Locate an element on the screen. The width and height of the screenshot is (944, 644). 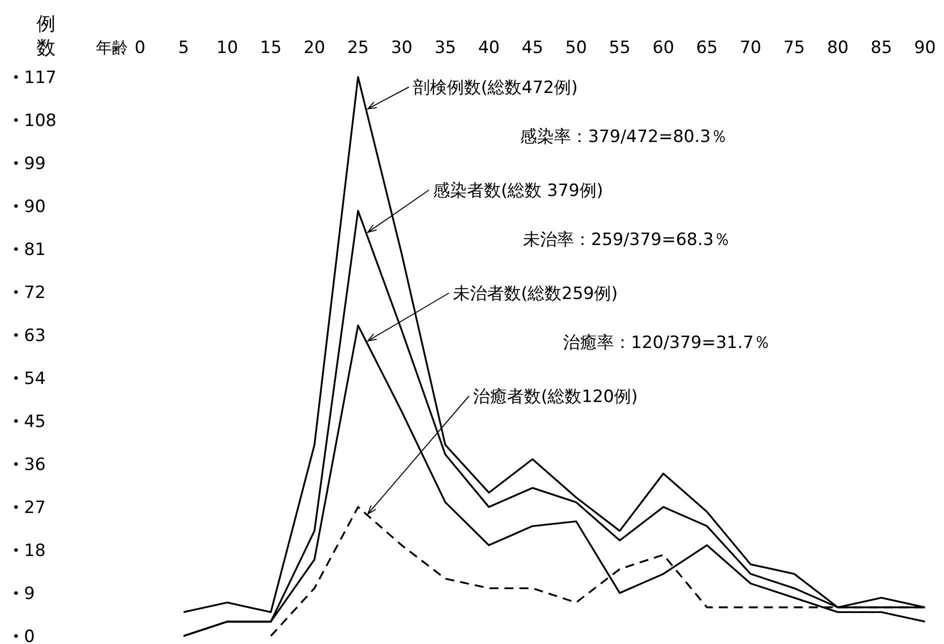
x-tick-label: 0 is located at coordinates (140, 48).